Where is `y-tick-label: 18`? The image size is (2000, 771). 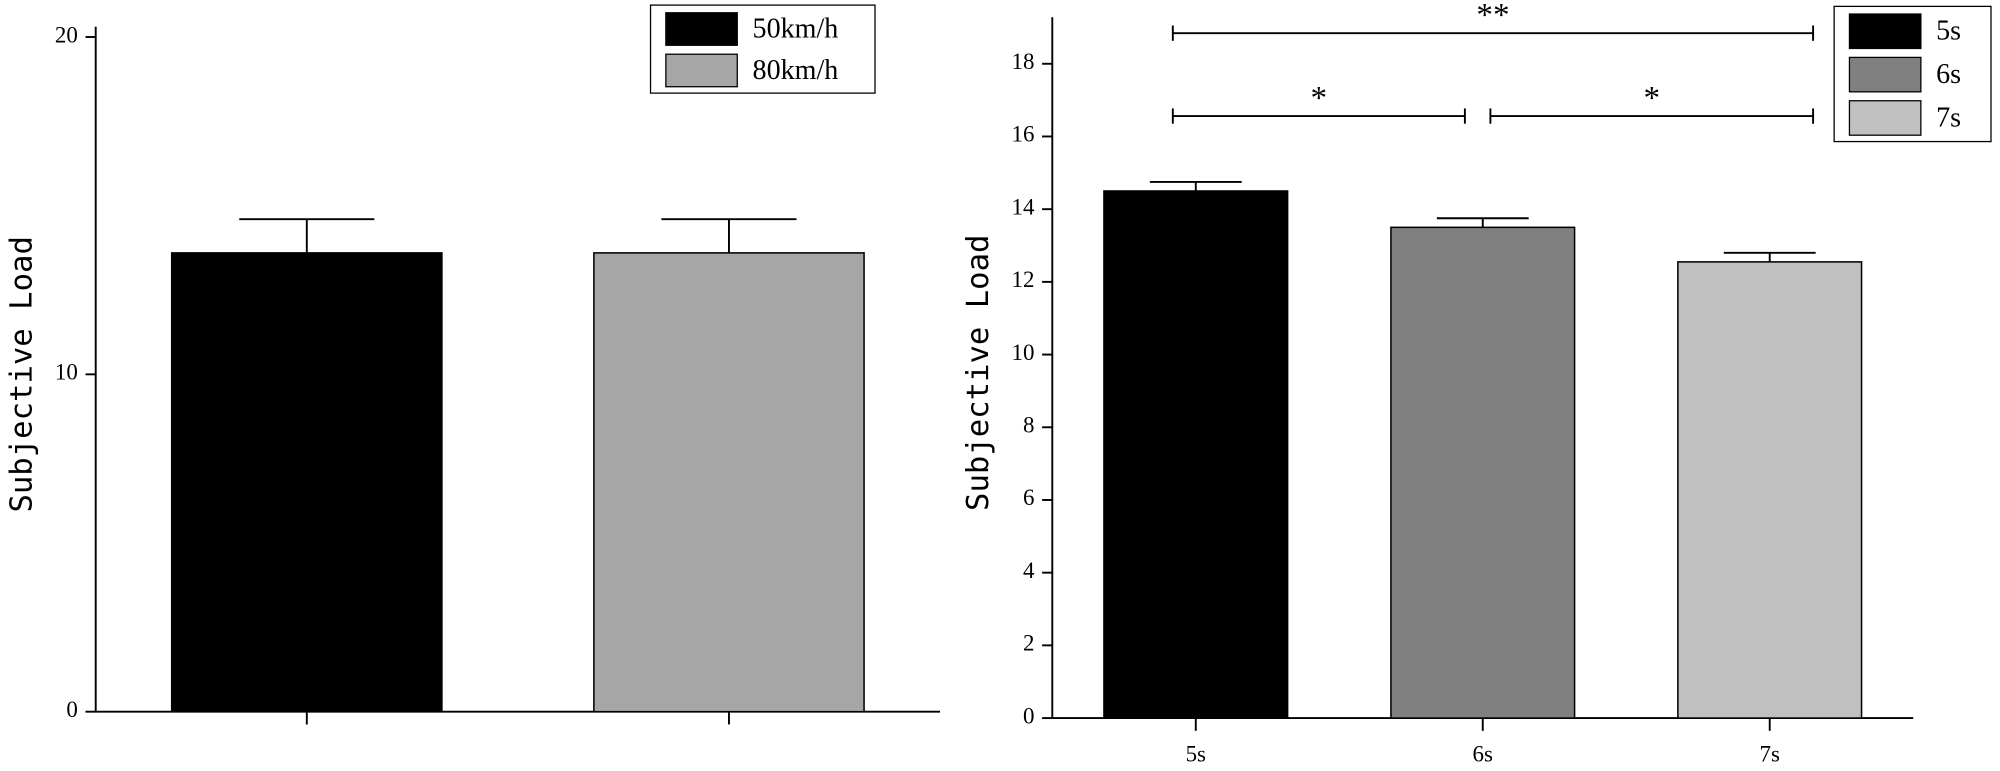 y-tick-label: 18 is located at coordinates (1022, 61).